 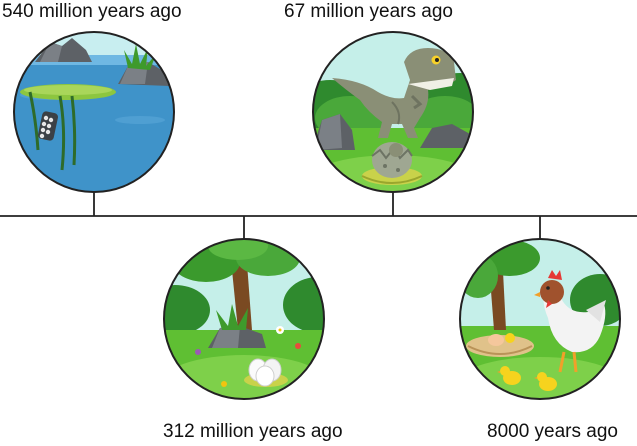 What do you see at coordinates (68, 127) in the screenshot?
I see `aquatic-plant-icon` at bounding box center [68, 127].